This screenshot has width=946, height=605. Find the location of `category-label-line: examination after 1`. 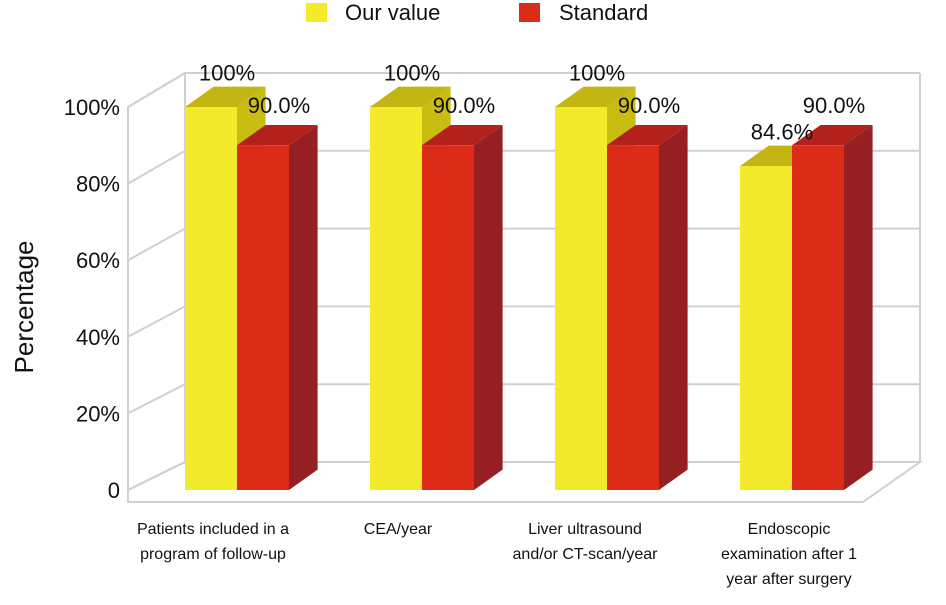

category-label-line: examination after 1 is located at coordinates (789, 554).